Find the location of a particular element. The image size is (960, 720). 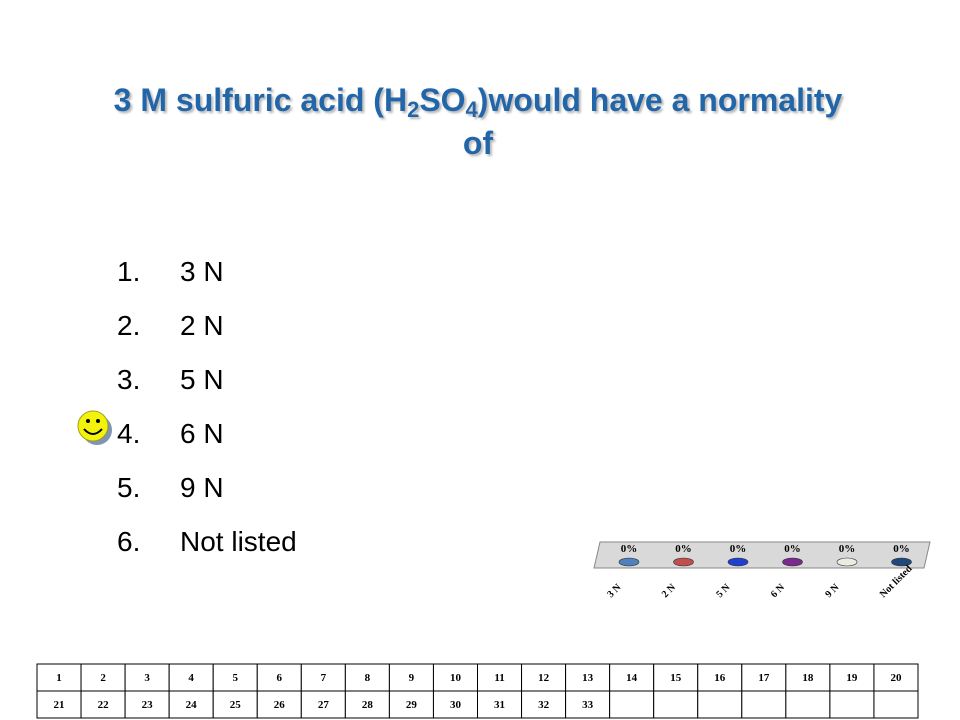

cell-text: 33 is located at coordinates (588, 705).